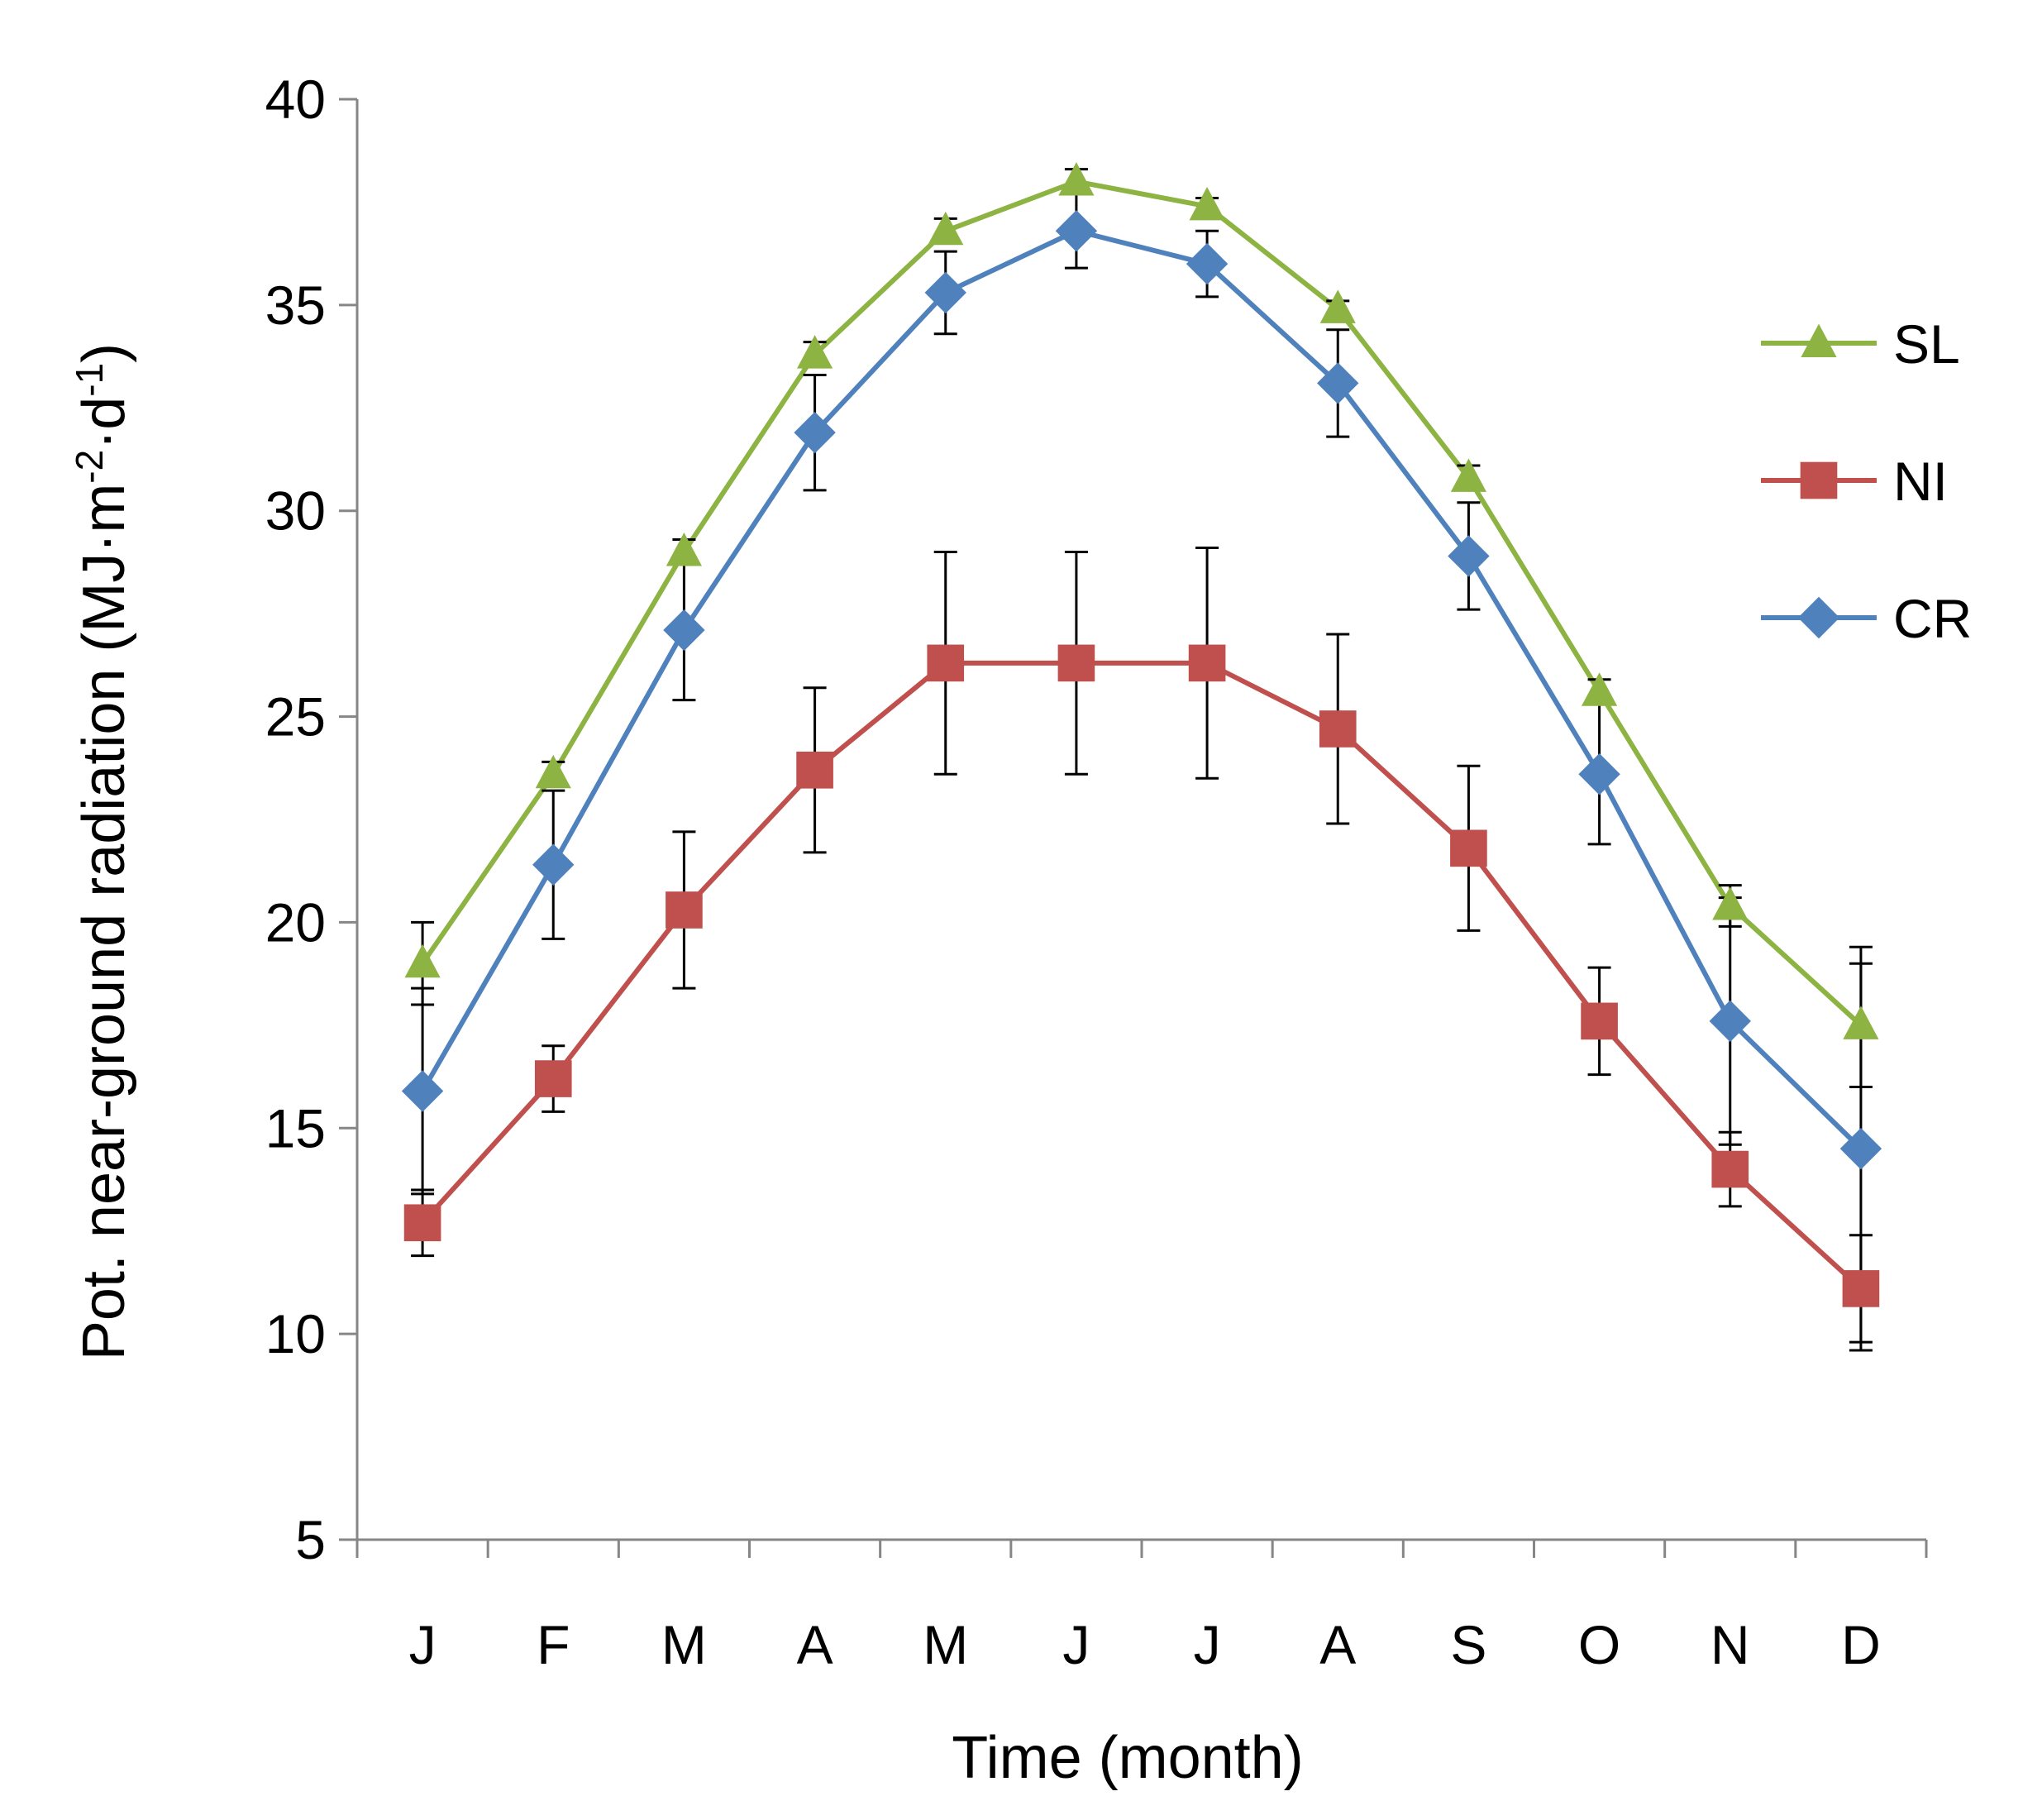 The width and height of the screenshot is (2023, 1820). Describe the element at coordinates (1861, 1644) in the screenshot. I see `x-tick-label: D` at that location.